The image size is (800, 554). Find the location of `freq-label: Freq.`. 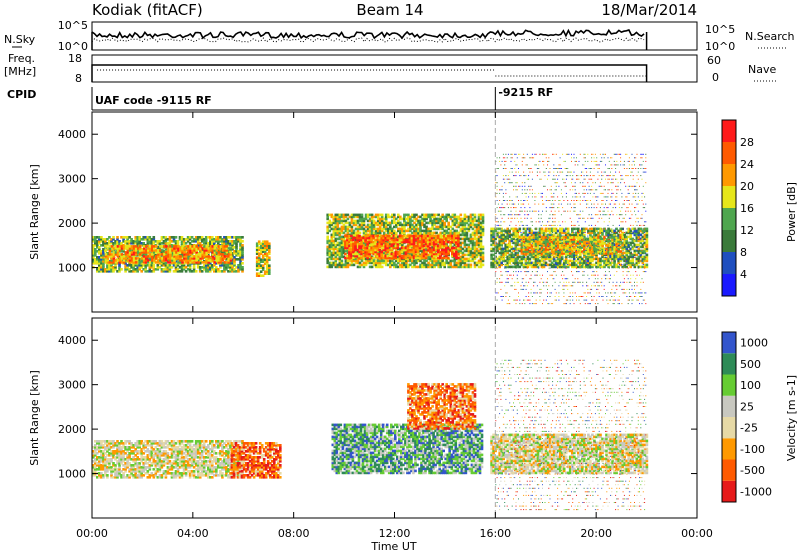

freq-label: Freq. is located at coordinates (21, 58).